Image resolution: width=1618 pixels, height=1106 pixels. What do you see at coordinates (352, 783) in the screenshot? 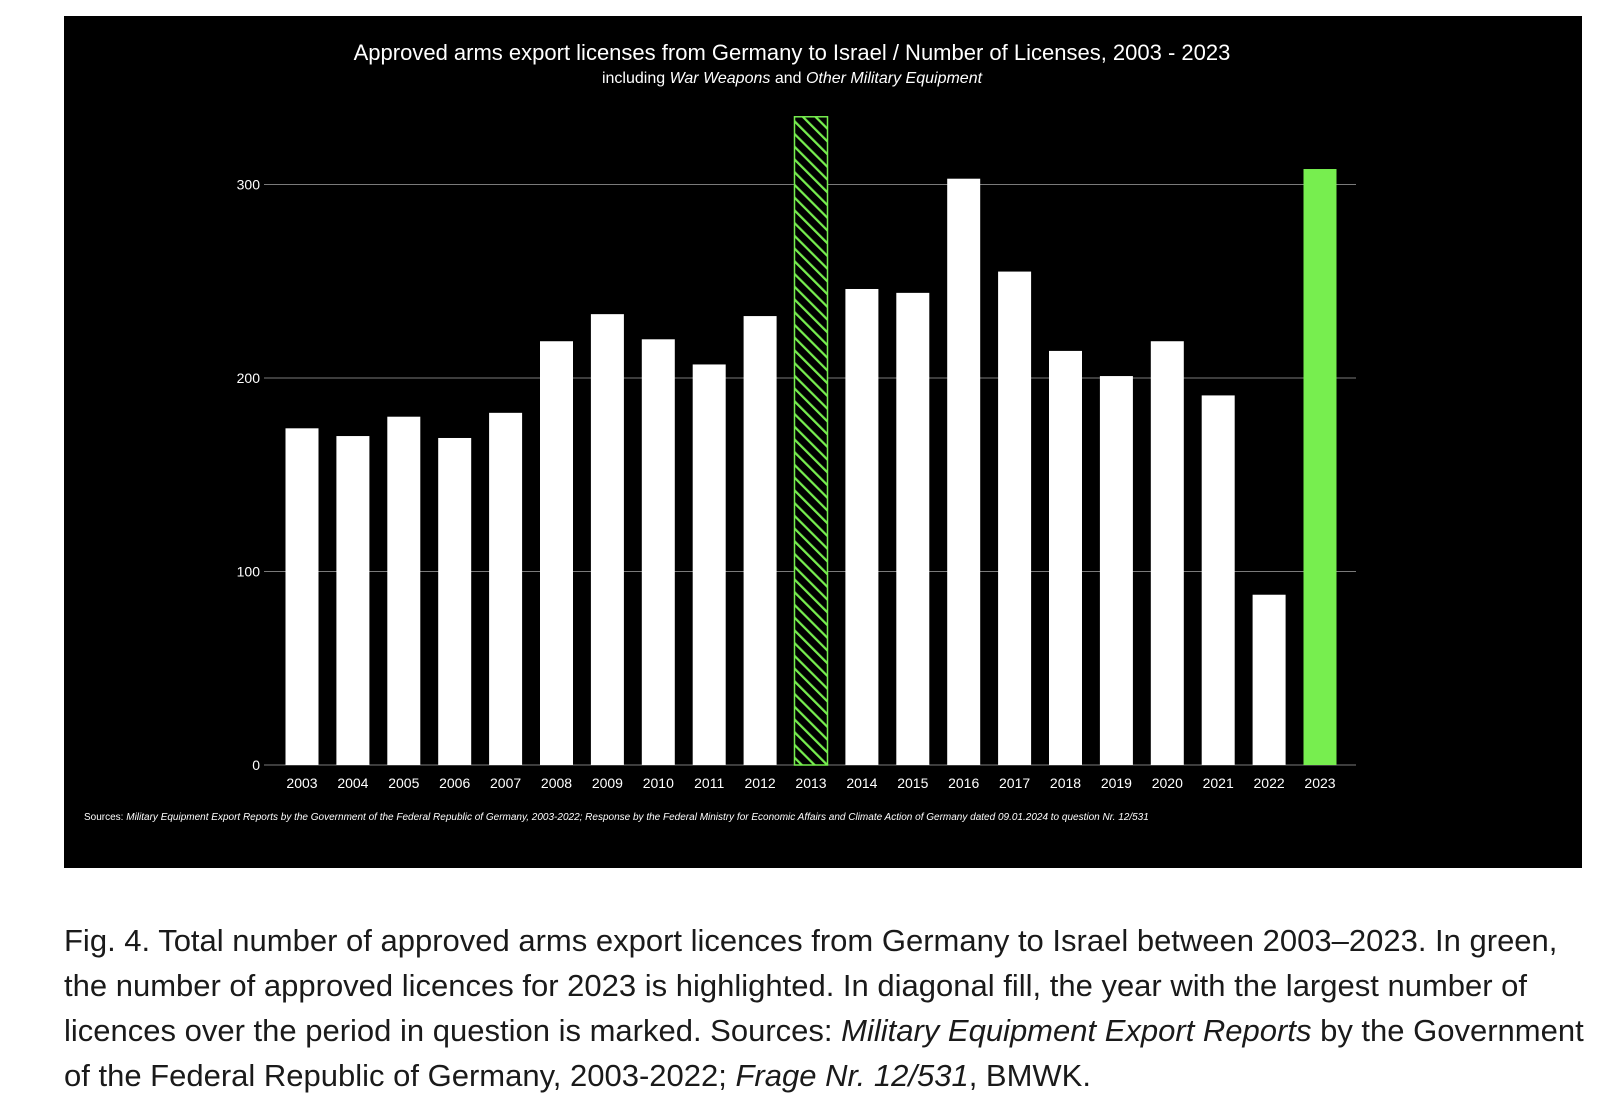
I see `x-tick-label: 2004` at bounding box center [352, 783].